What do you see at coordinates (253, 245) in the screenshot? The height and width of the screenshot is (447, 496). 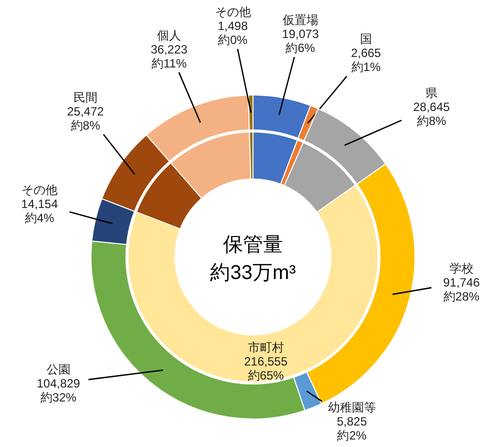 I see `title: 保管量` at bounding box center [253, 245].